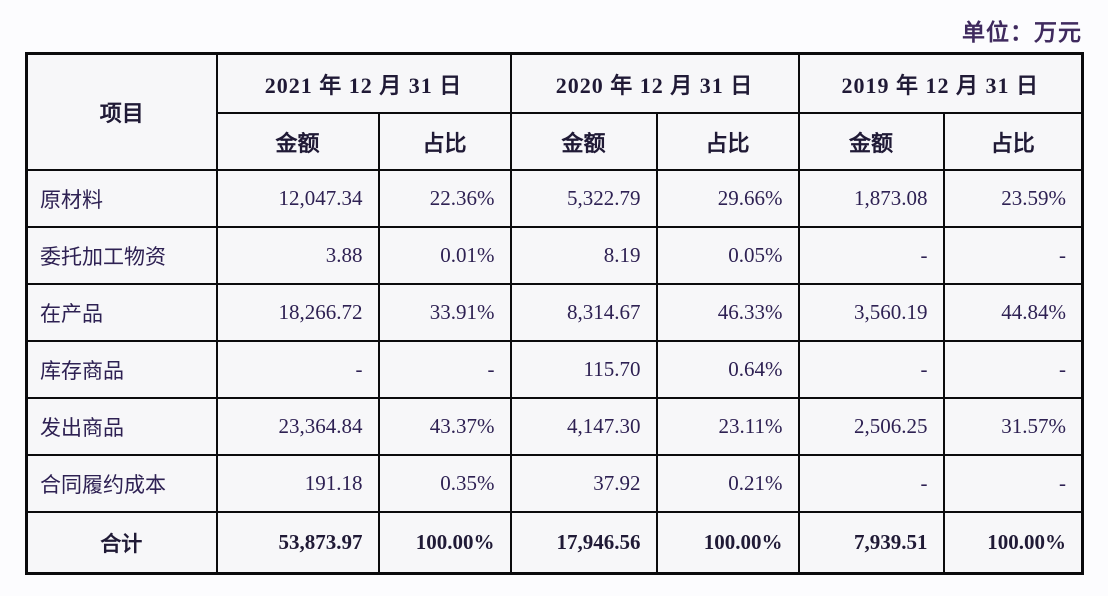  I want to click on item-name: 库存商品, so click(121, 369).